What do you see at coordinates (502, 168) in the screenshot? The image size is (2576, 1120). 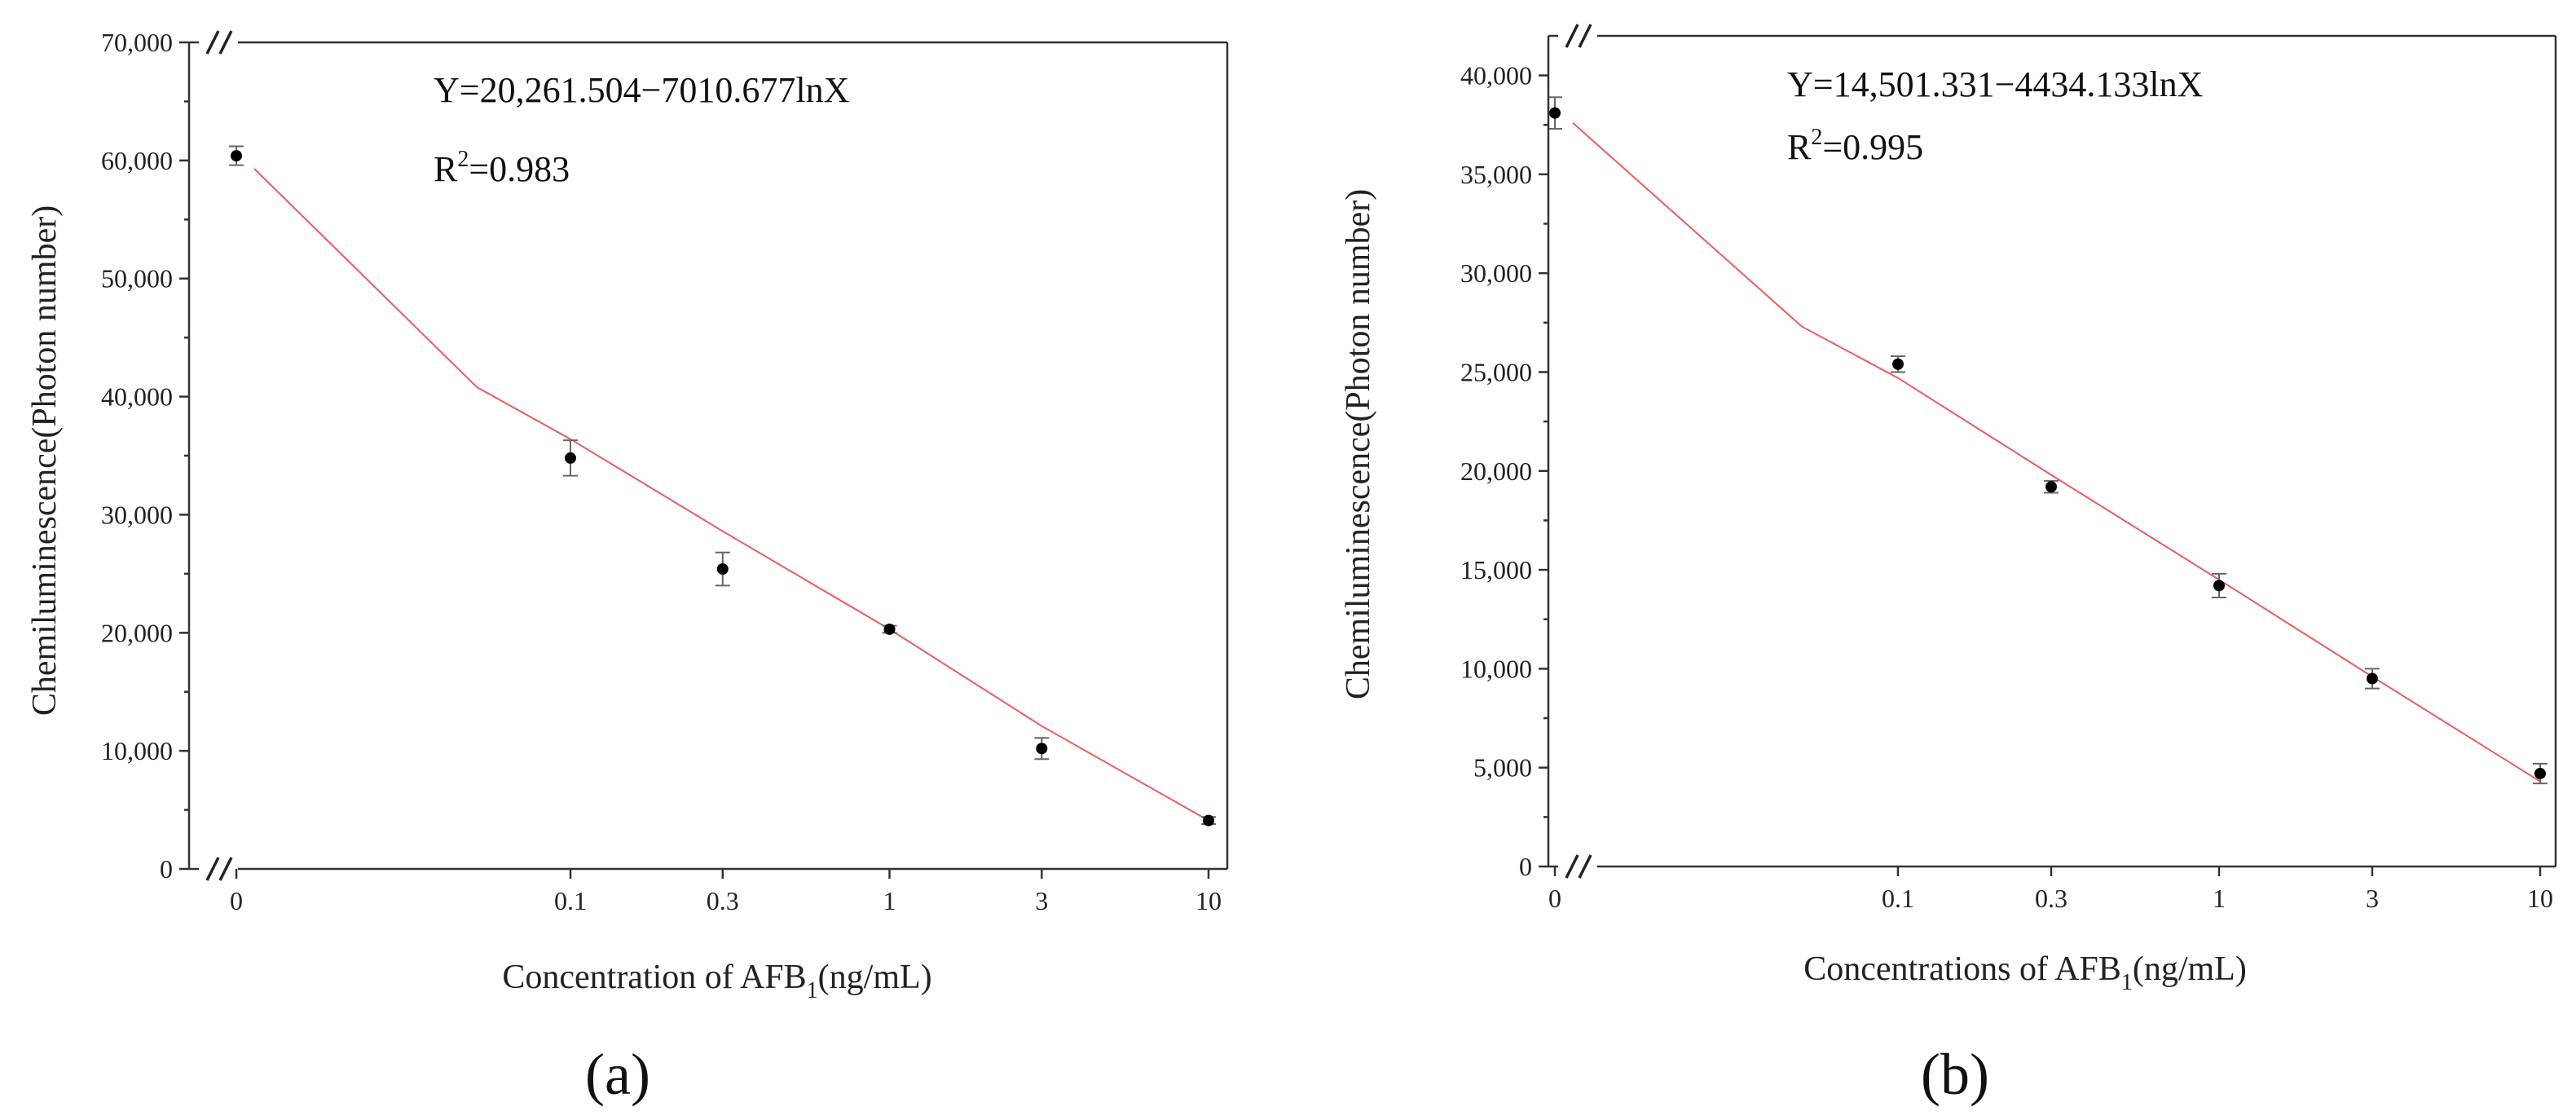 I see `r-squared: R2=0.983` at bounding box center [502, 168].